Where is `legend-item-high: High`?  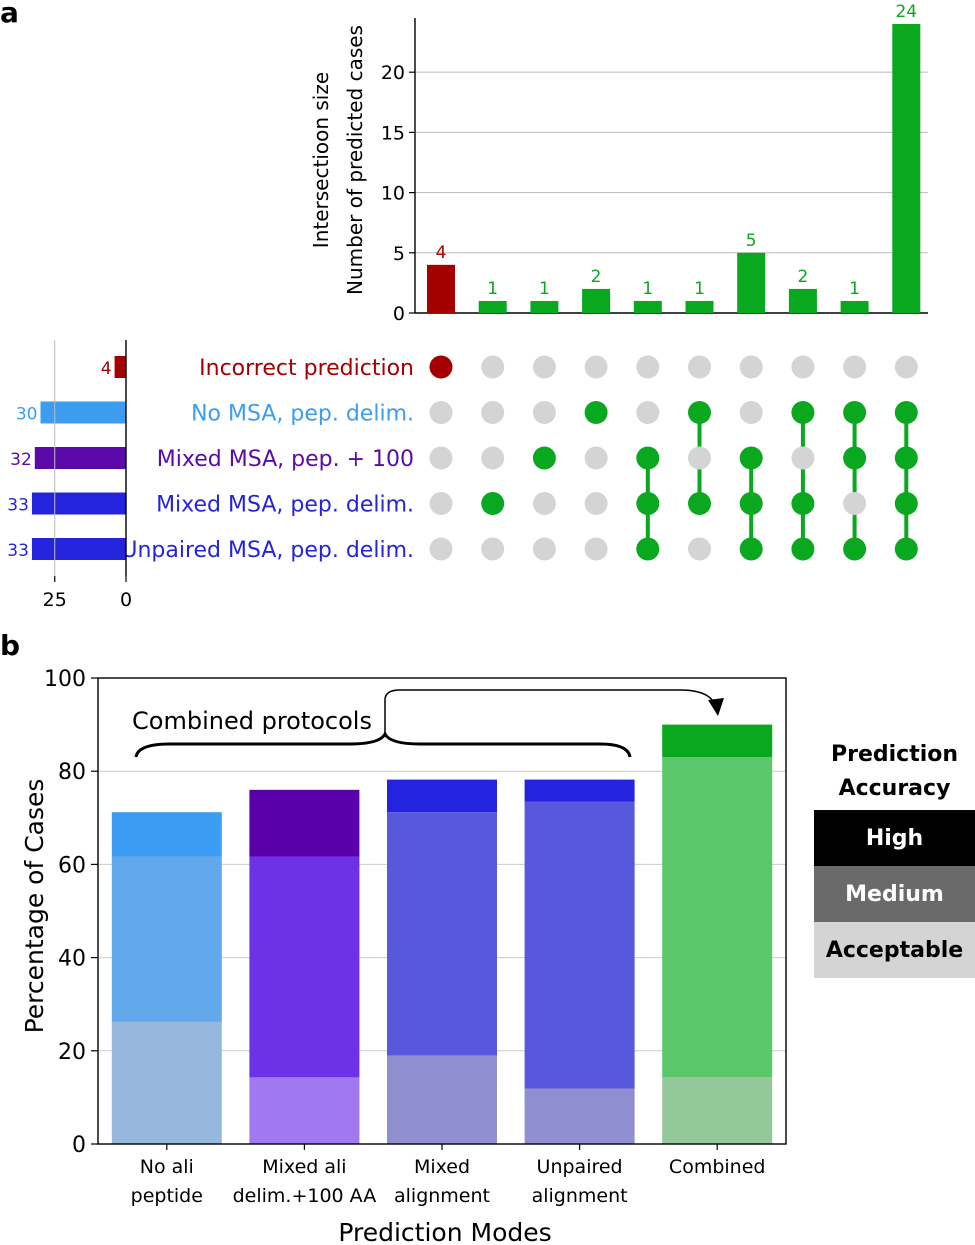
legend-item-high: High is located at coordinates (894, 838).